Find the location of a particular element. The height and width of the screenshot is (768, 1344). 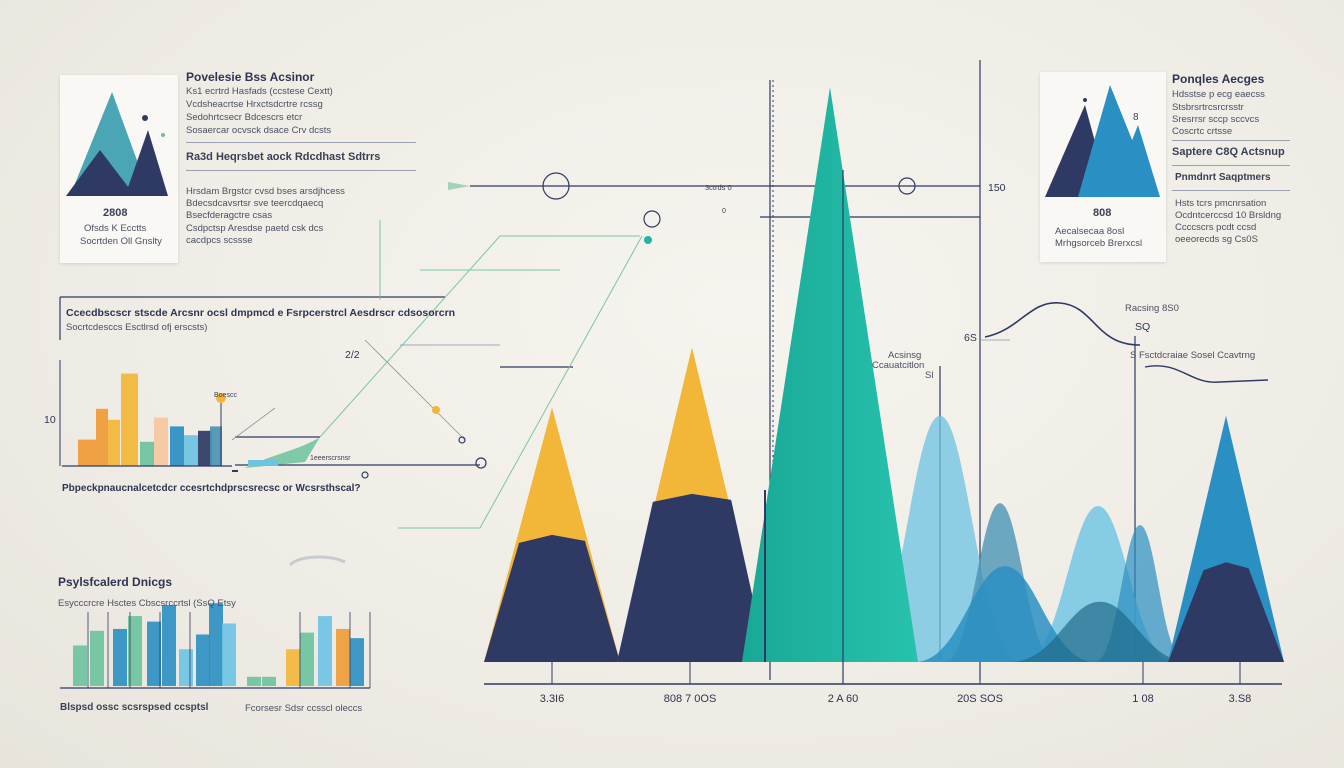

x-tick-label: 20S SOS is located at coordinates (980, 699).